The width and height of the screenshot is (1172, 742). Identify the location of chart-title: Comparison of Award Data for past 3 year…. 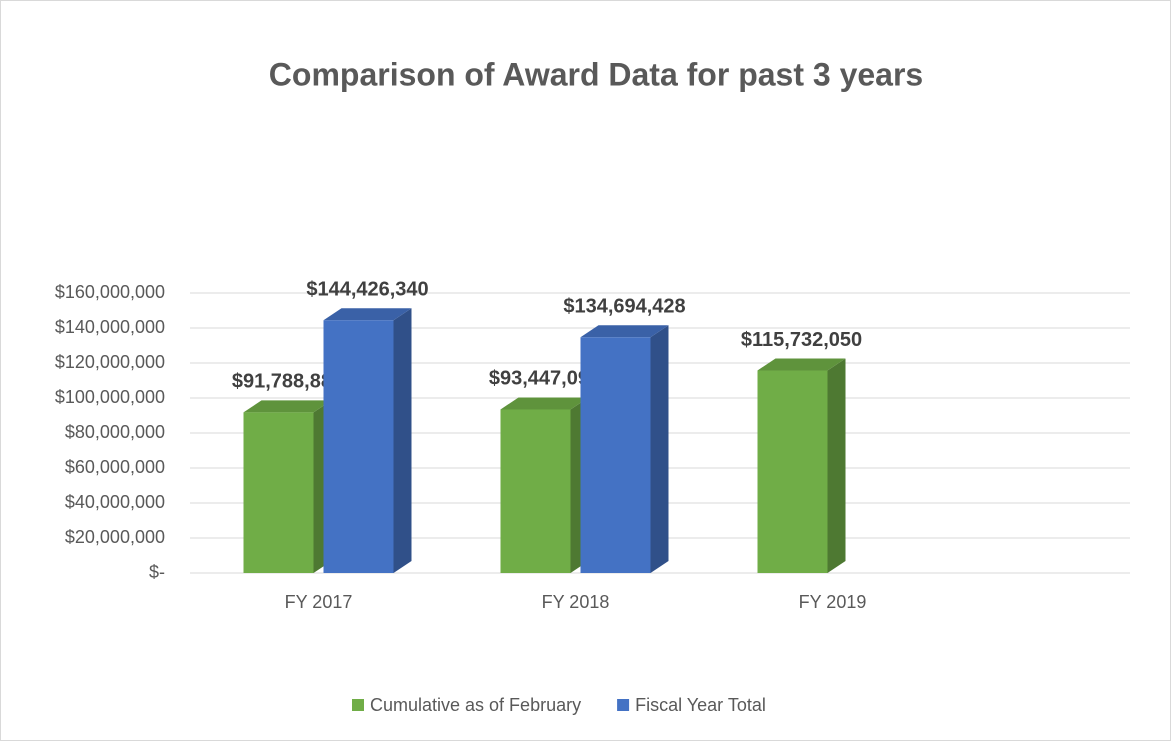
(596, 74).